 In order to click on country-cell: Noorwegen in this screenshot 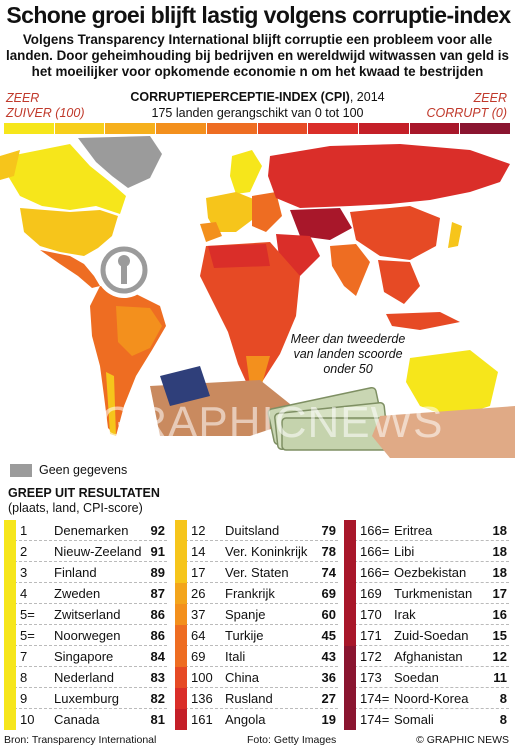, I will do `click(87, 635)`.